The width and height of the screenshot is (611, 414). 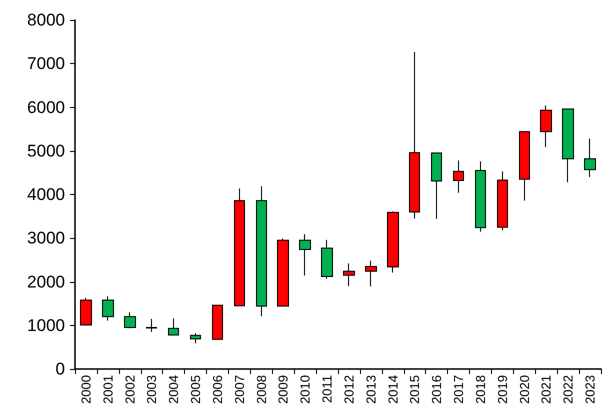 I want to click on y-tick-label: 3000, so click(x=46, y=238).